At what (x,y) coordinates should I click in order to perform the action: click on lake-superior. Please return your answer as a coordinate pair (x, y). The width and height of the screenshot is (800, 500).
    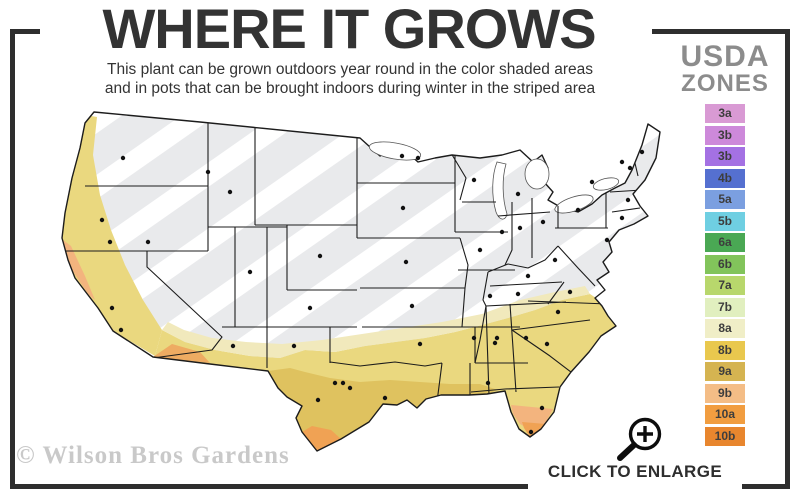
    Looking at the image, I should click on (395, 151).